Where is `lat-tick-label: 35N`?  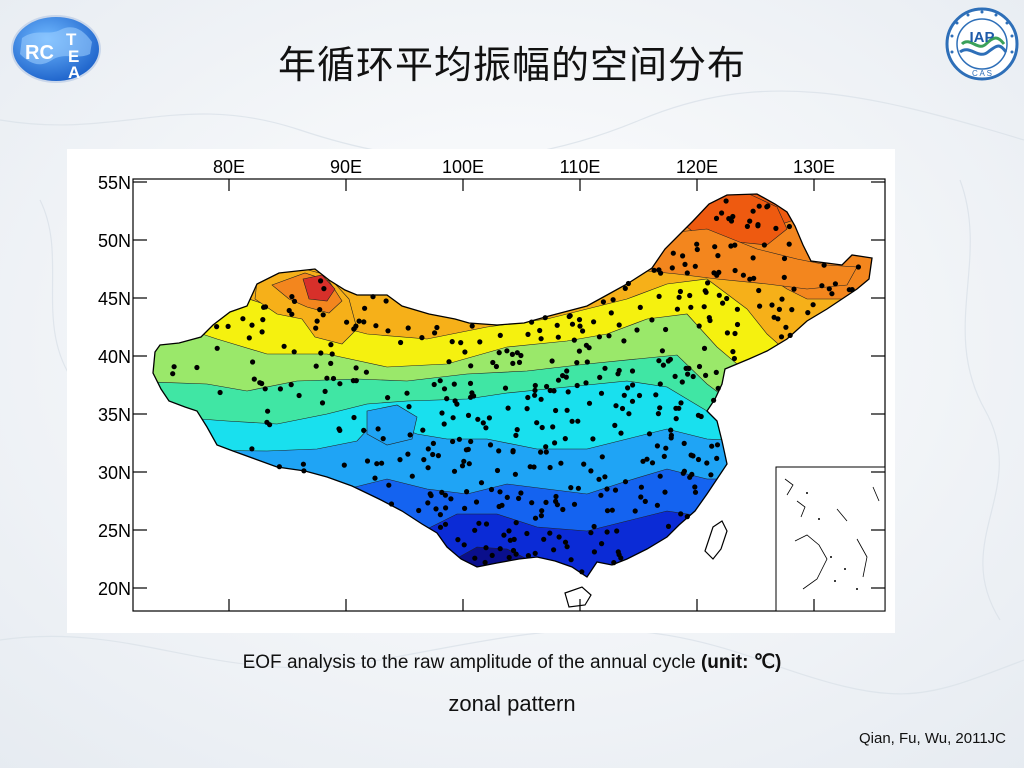
lat-tick-label: 35N is located at coordinates (114, 415).